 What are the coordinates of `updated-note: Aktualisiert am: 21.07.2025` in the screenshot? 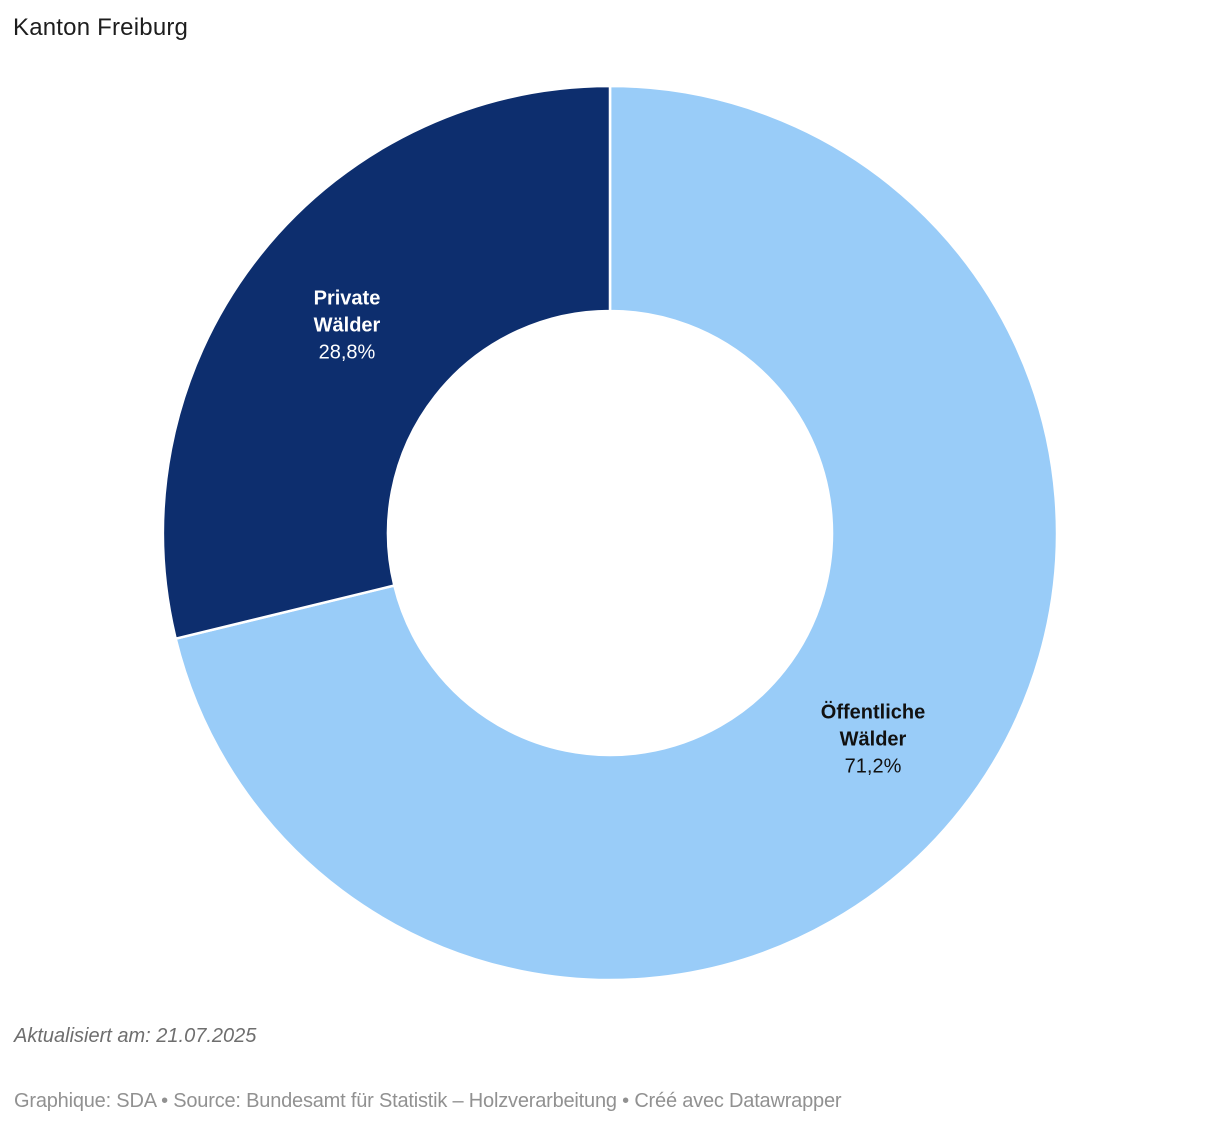 It's located at (135, 1036).